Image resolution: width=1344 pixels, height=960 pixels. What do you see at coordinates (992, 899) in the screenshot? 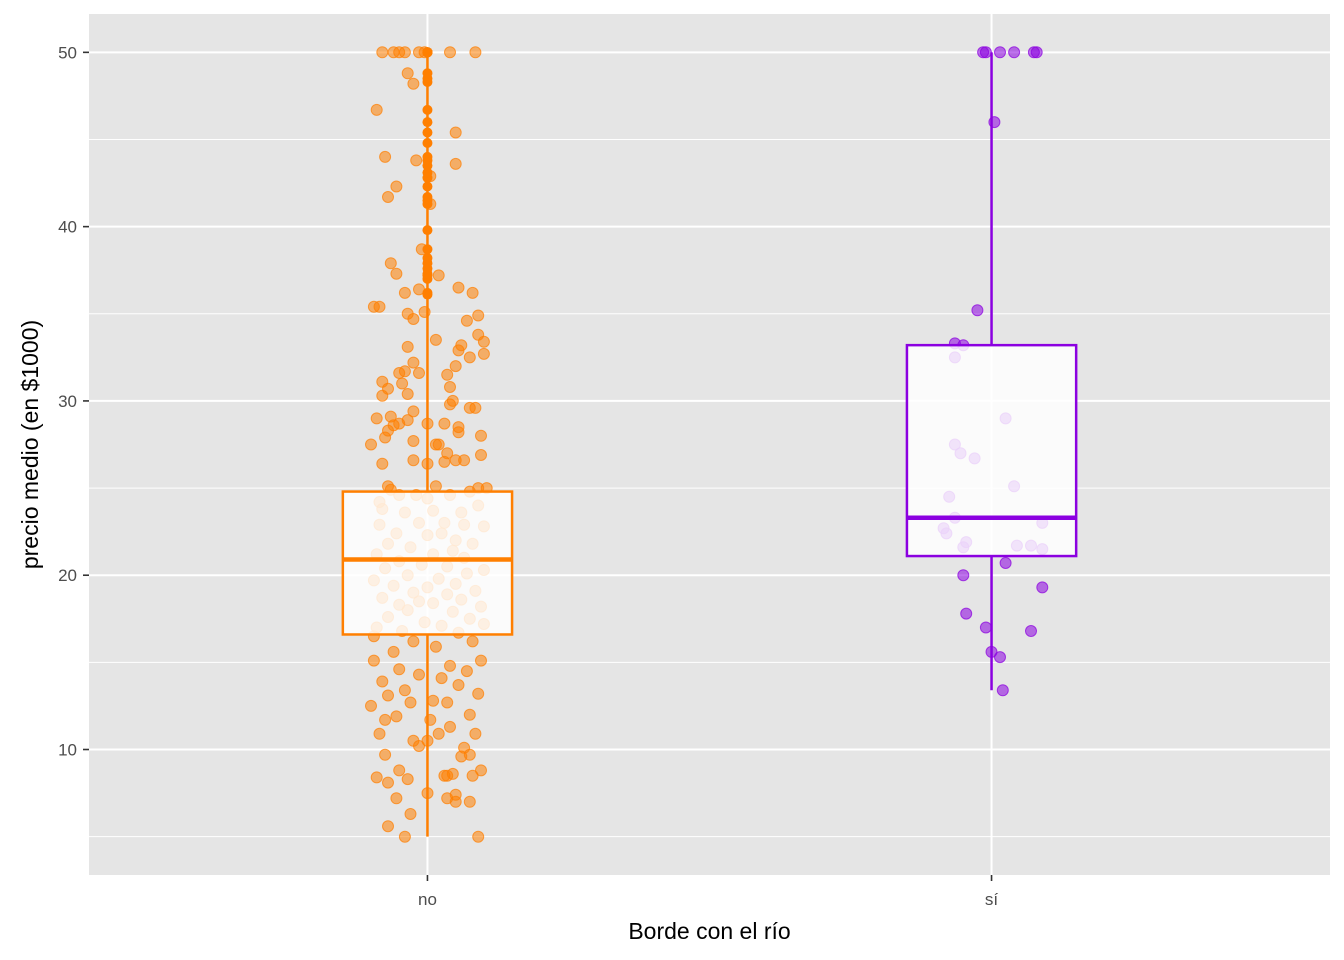
I see `x-tick-label: sí` at bounding box center [992, 899].